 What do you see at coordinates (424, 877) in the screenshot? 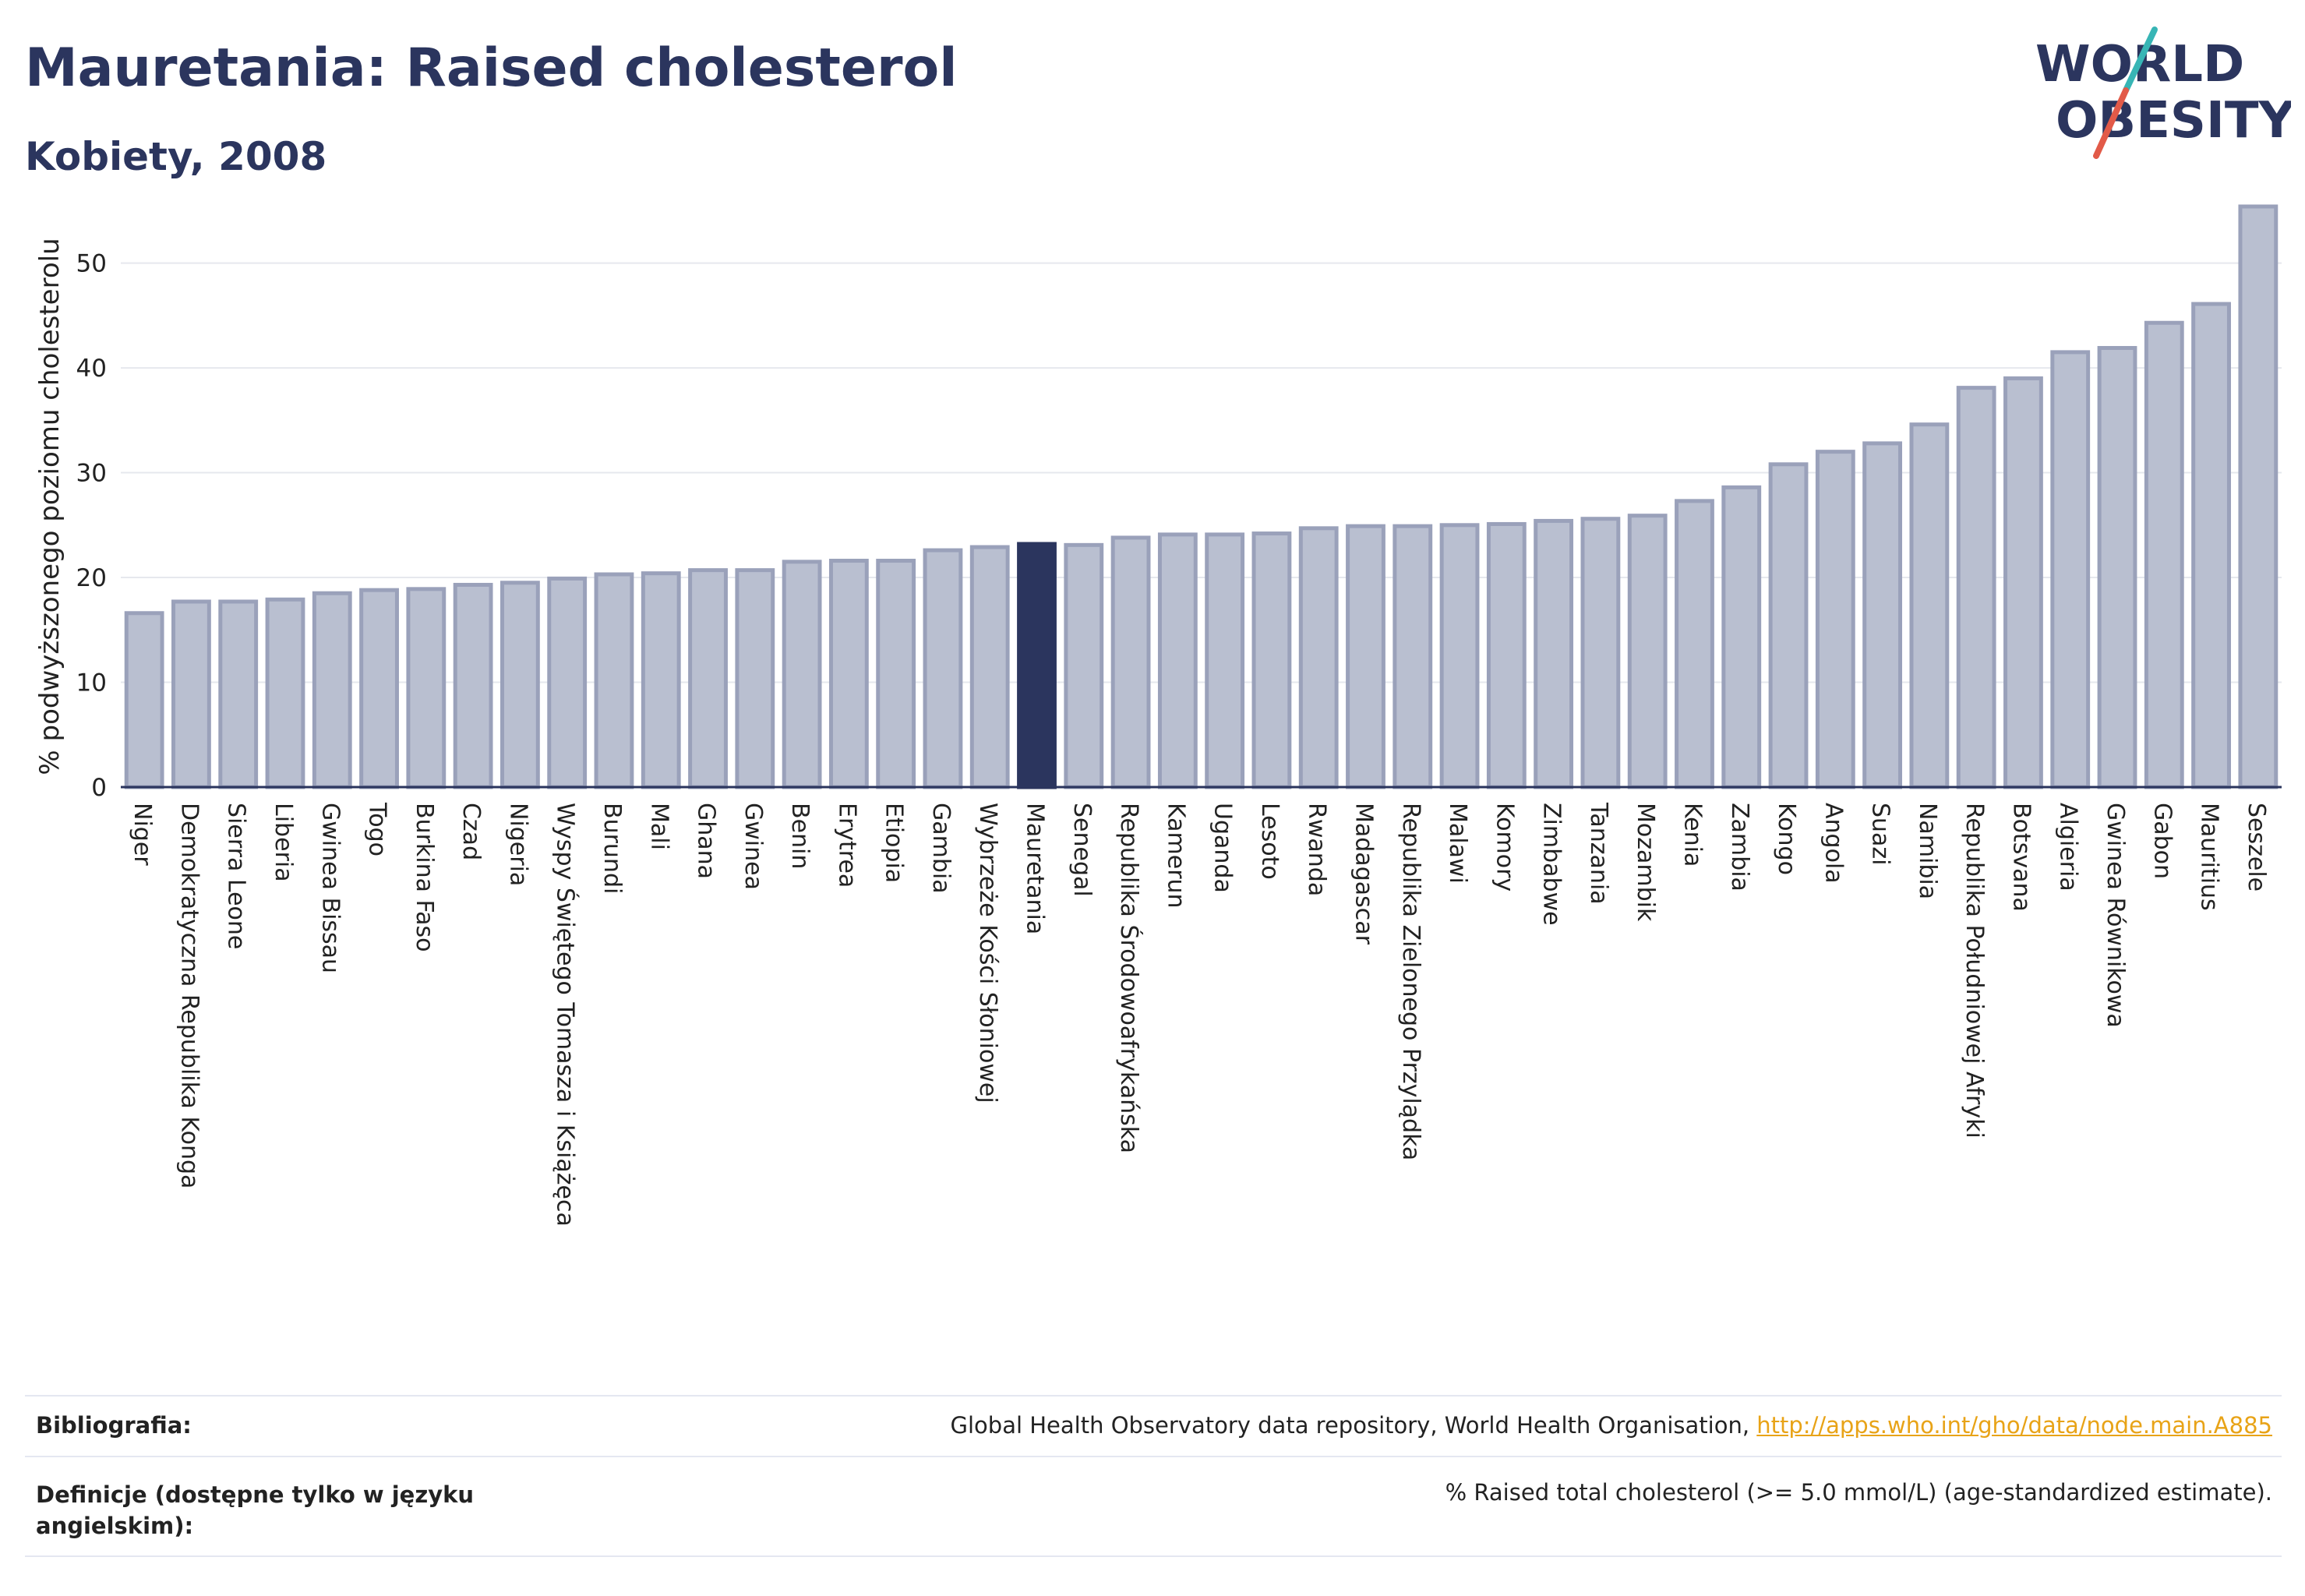
I see `x-tick-label: Burkina Faso` at bounding box center [424, 877].